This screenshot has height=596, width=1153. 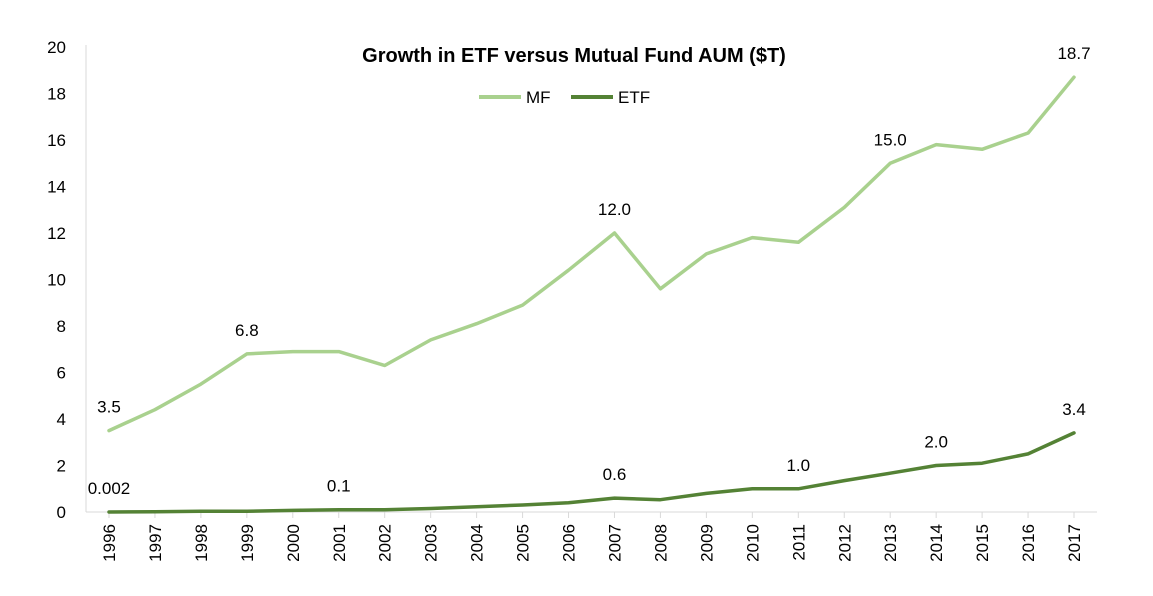 What do you see at coordinates (61, 326) in the screenshot?
I see `y-tick-label: 8` at bounding box center [61, 326].